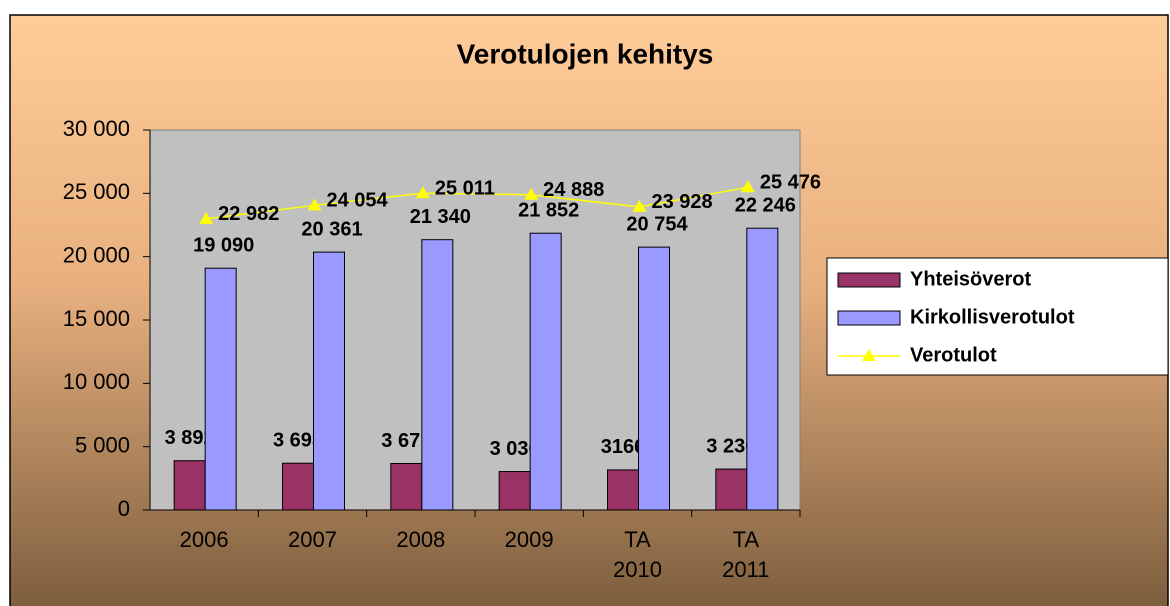 The image size is (1170, 606). I want to click on x-tick-label: 2008, so click(421, 539).